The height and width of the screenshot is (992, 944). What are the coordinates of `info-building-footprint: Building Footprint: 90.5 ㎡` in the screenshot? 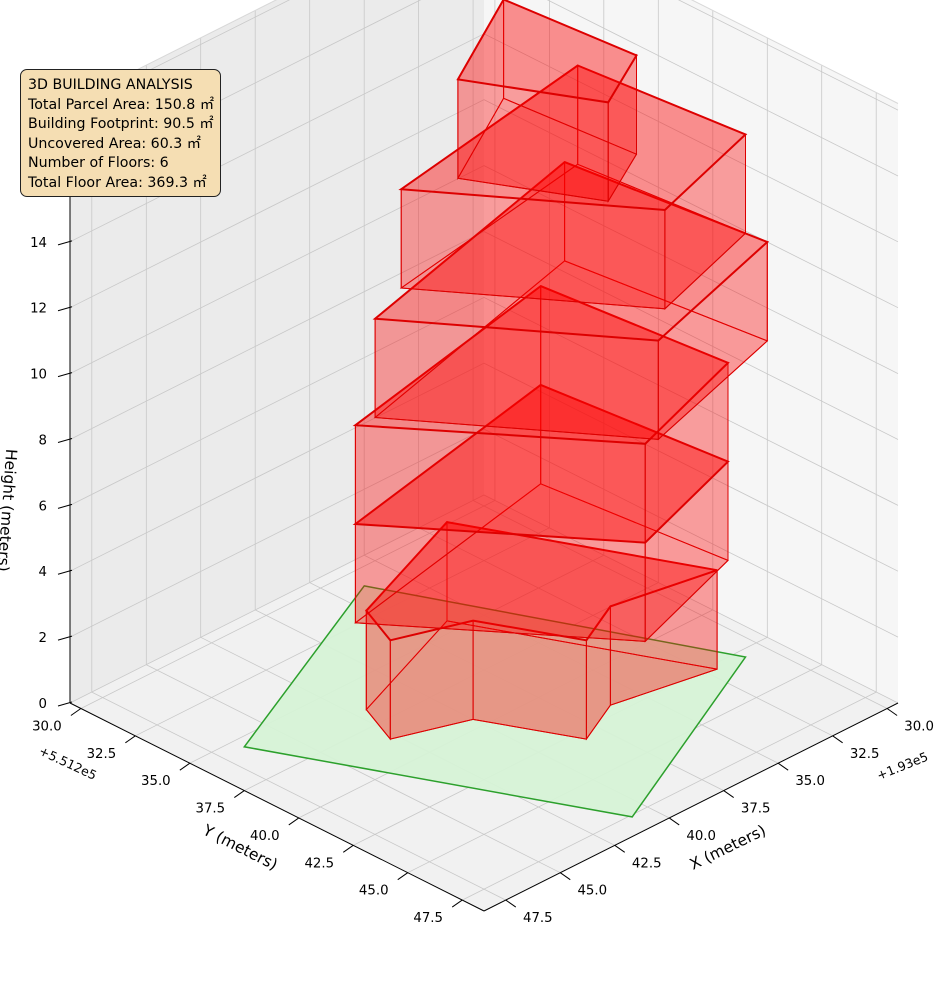 It's located at (121, 124).